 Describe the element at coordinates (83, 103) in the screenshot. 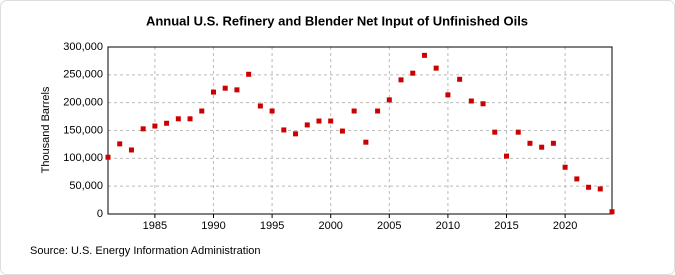

I see `y-tick-label: 200,000` at that location.